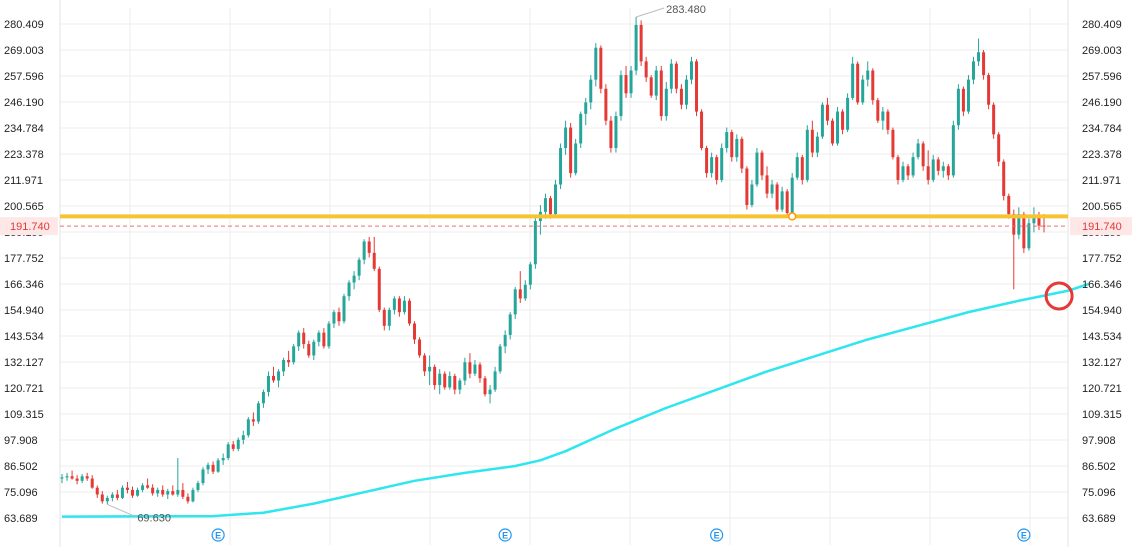  Describe the element at coordinates (1099, 493) in the screenshot. I see `y-tick-label-right: 75.096` at that location.